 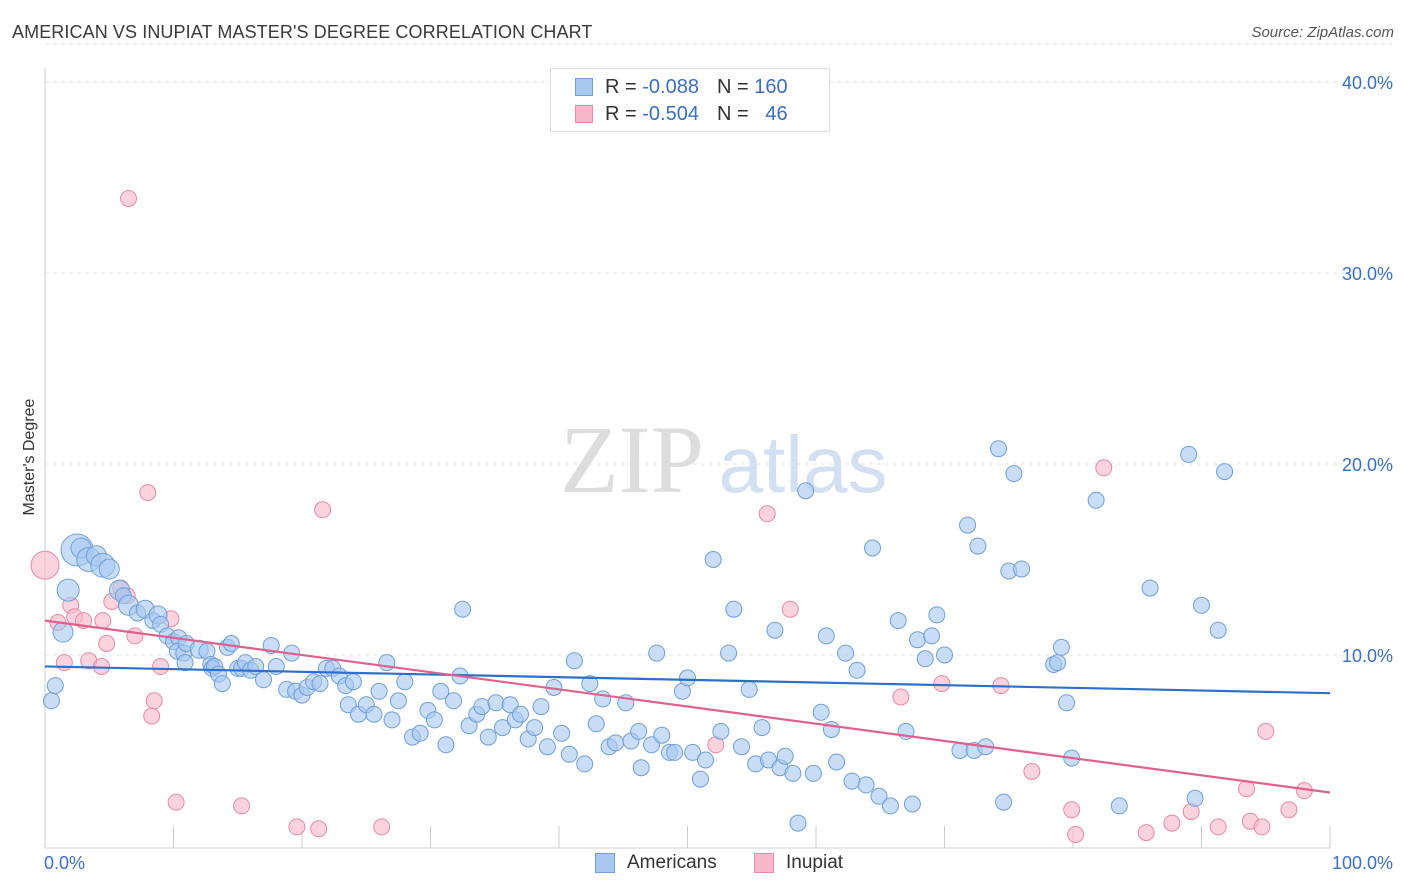 I want to click on y-tick-label: 30.0%, so click(x=1367, y=274).